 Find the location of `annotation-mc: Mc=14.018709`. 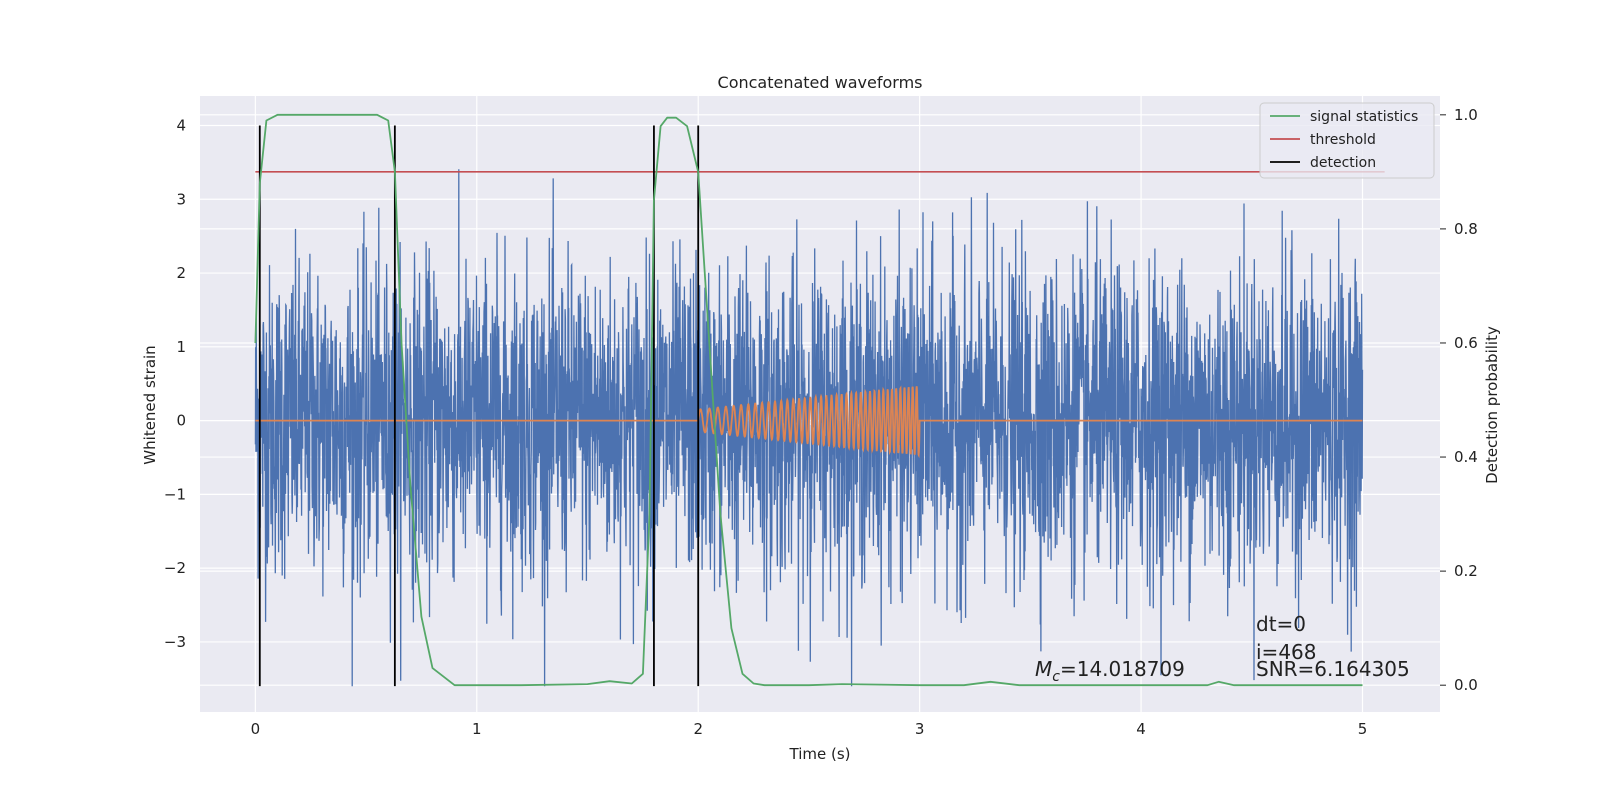

annotation-mc: Mc=14.018709 is located at coordinates (1110, 671).